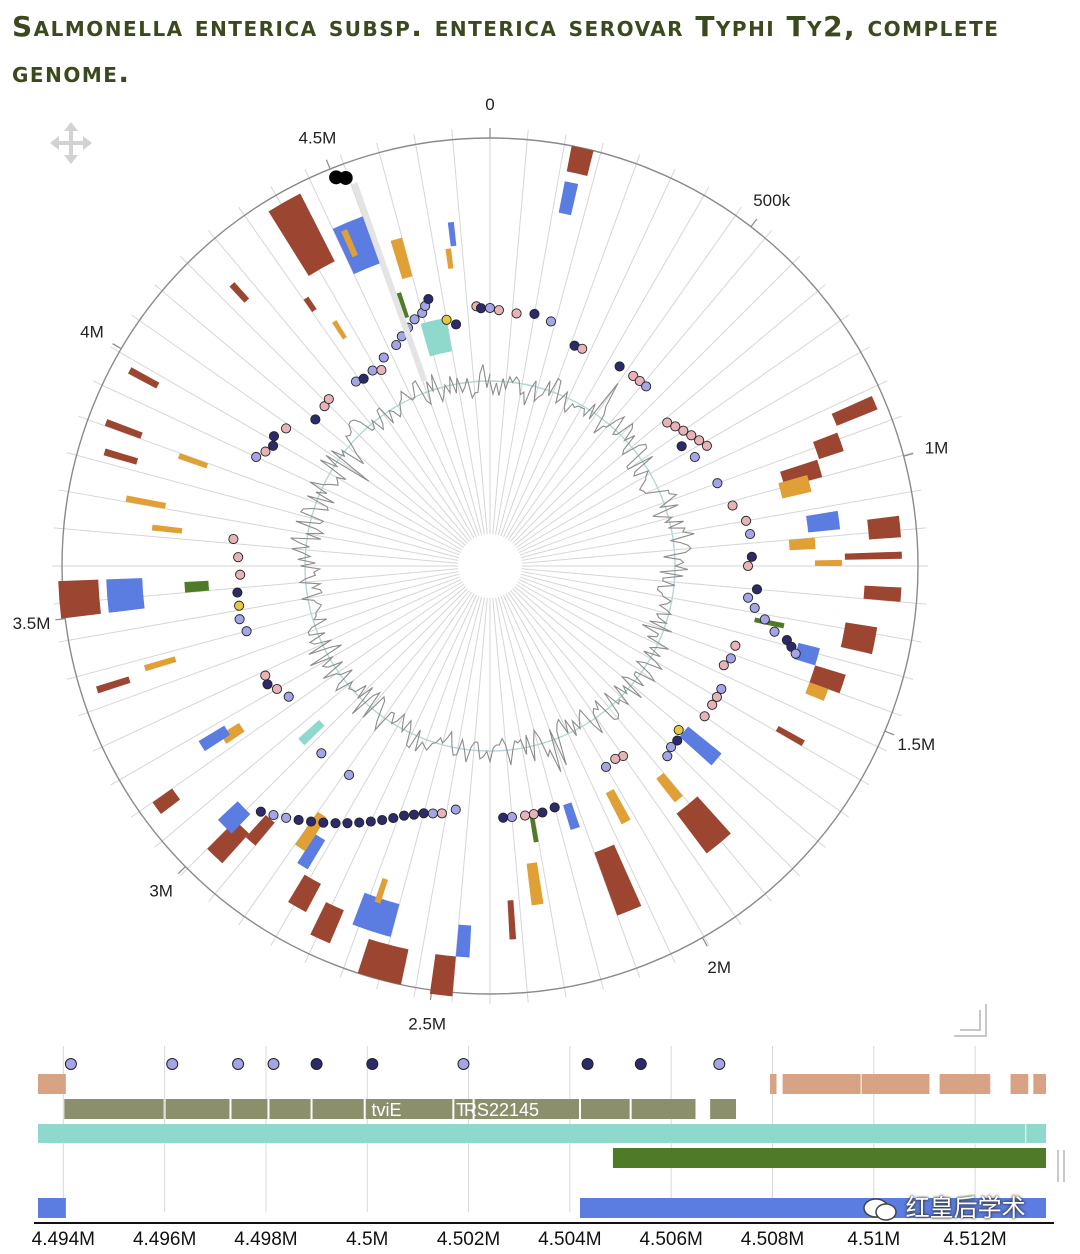 The height and width of the screenshot is (1254, 1080). Describe the element at coordinates (1062, 1166) in the screenshot. I see `track-resize-handle-icon` at that location.